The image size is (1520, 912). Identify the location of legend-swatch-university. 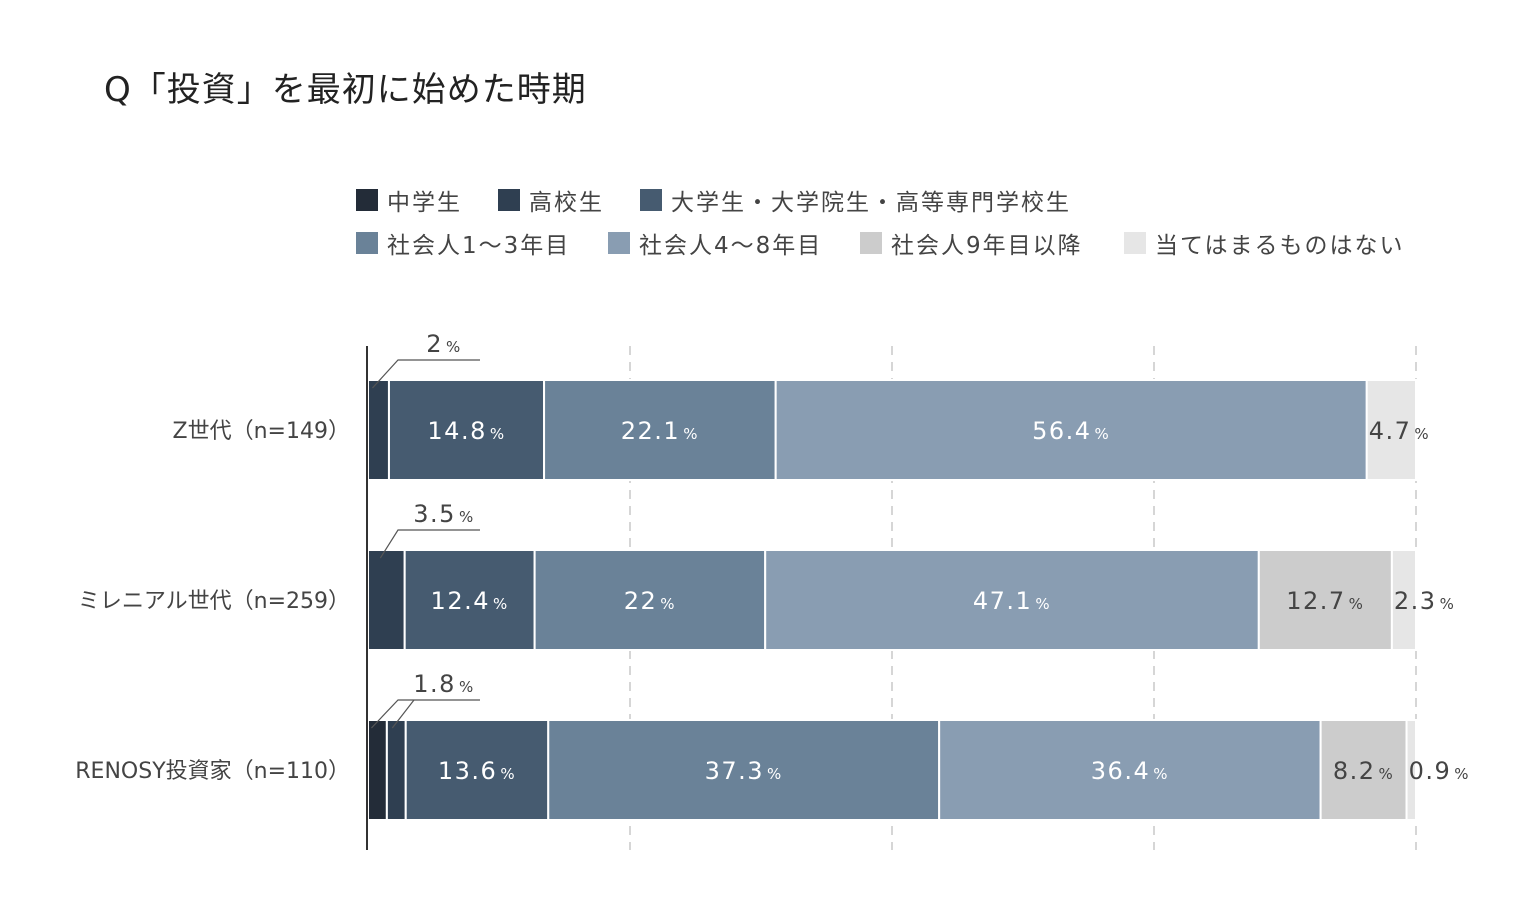
(651, 200).